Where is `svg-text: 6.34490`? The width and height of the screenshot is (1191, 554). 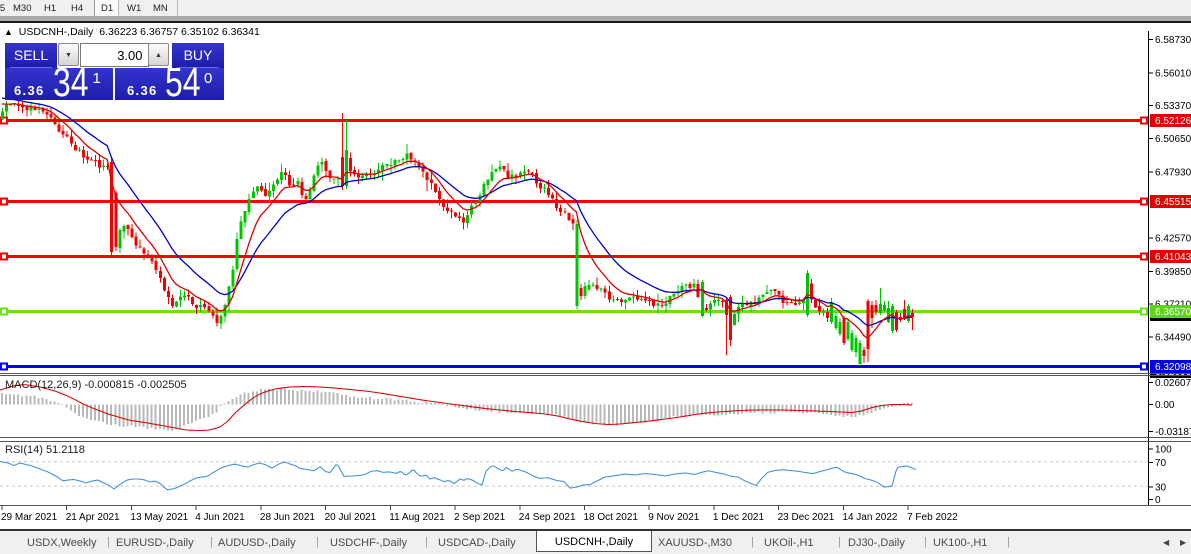
svg-text: 6.34490 is located at coordinates (1173, 338).